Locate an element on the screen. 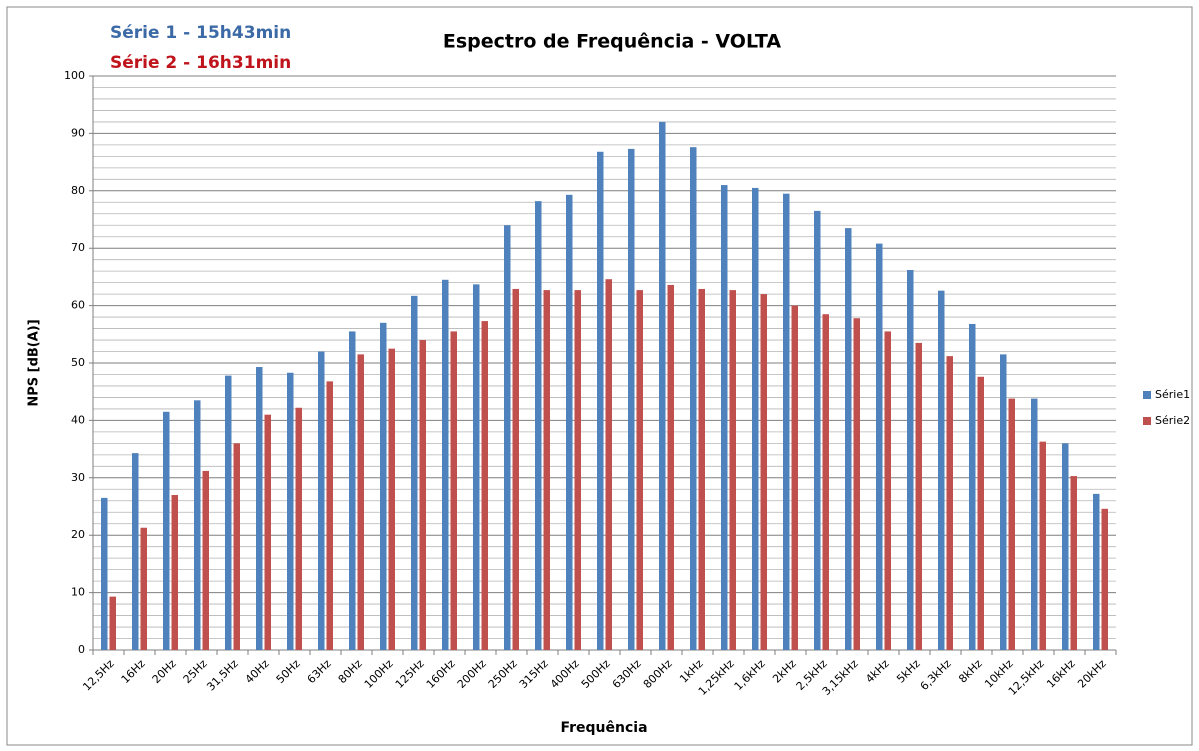 Image resolution: width=1199 pixels, height=751 pixels. y-axis-label: NPS [dB(A)] is located at coordinates (34, 362).